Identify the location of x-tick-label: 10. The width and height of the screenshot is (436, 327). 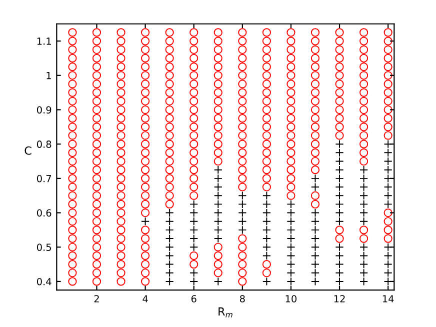
(291, 298).